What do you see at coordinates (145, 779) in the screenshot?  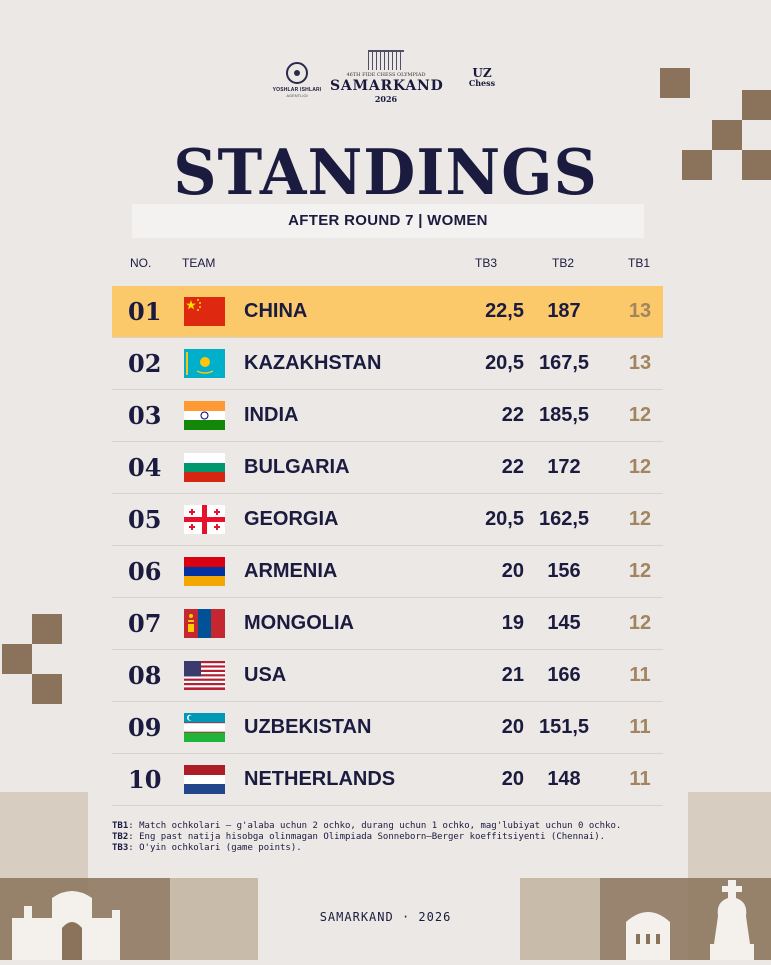 I see `rank: 10` at bounding box center [145, 779].